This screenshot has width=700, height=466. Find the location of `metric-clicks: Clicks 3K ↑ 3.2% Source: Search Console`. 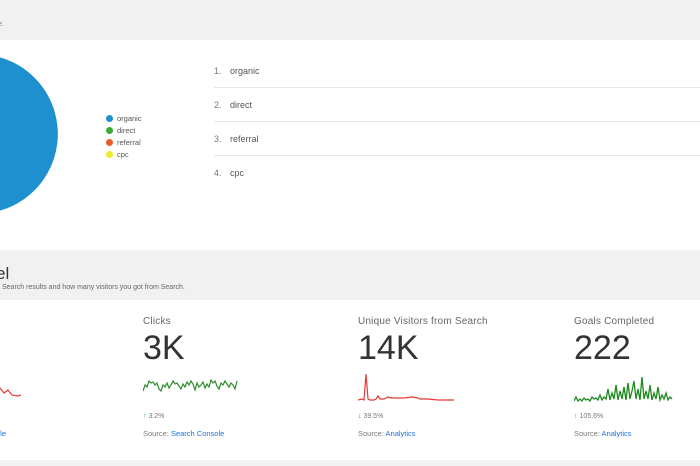

metric-clicks: Clicks 3K ↑ 3.2% Source: Search Console is located at coordinates (232, 377).